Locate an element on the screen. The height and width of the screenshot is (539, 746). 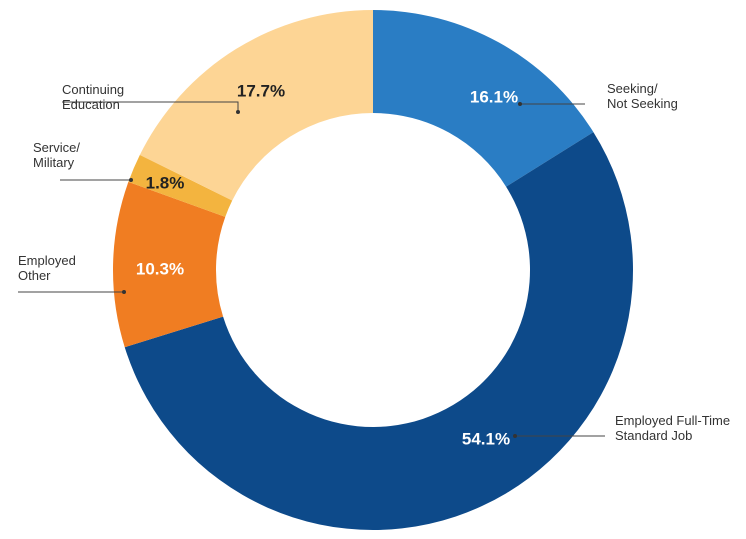
slice-continuing-education is located at coordinates (256, 105).